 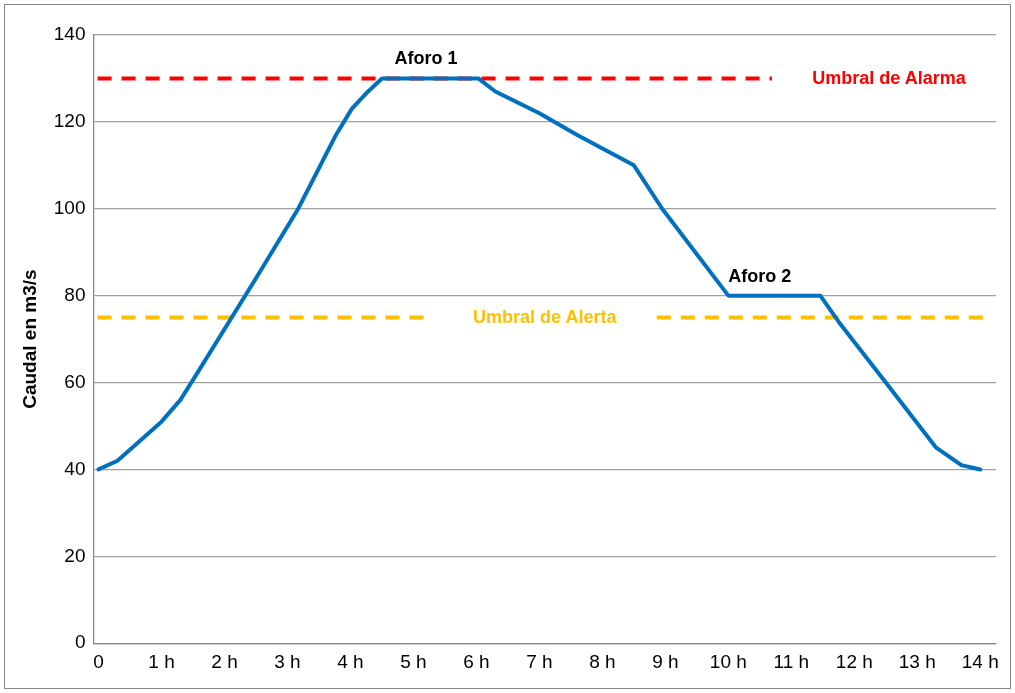 I want to click on y-tick-label: 140, so click(x=69, y=34).